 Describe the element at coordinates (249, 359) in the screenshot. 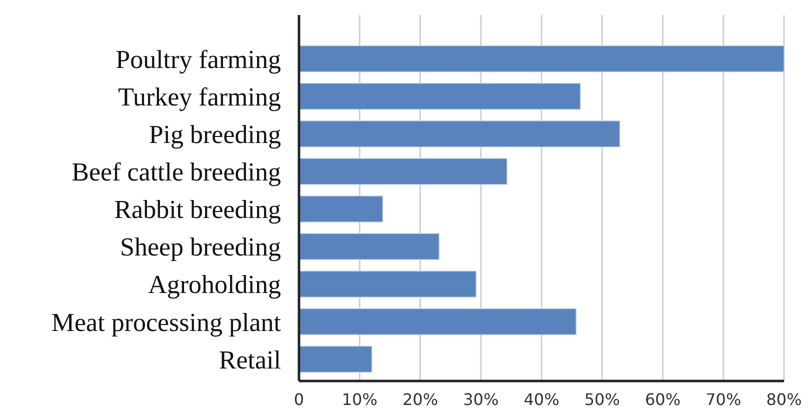

I see `y-tick-label: Retail` at that location.